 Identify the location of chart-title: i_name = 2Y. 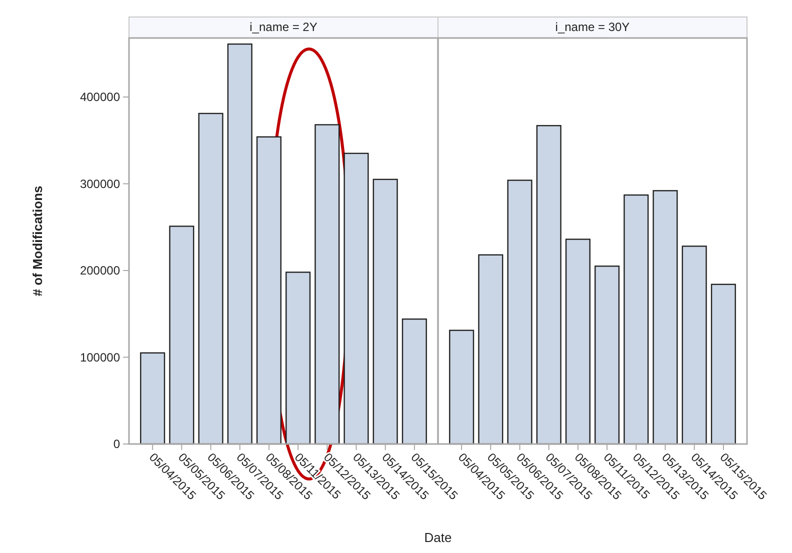
(284, 27).